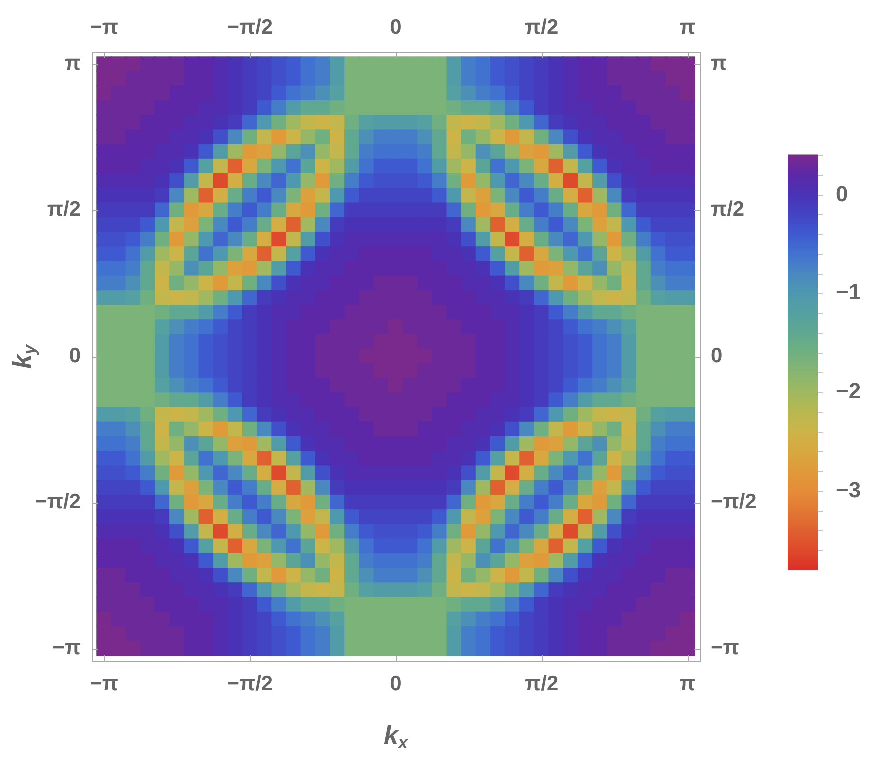 This screenshot has height=759, width=875. Describe the element at coordinates (542, 28) in the screenshot. I see `category-label: π/2` at that location.